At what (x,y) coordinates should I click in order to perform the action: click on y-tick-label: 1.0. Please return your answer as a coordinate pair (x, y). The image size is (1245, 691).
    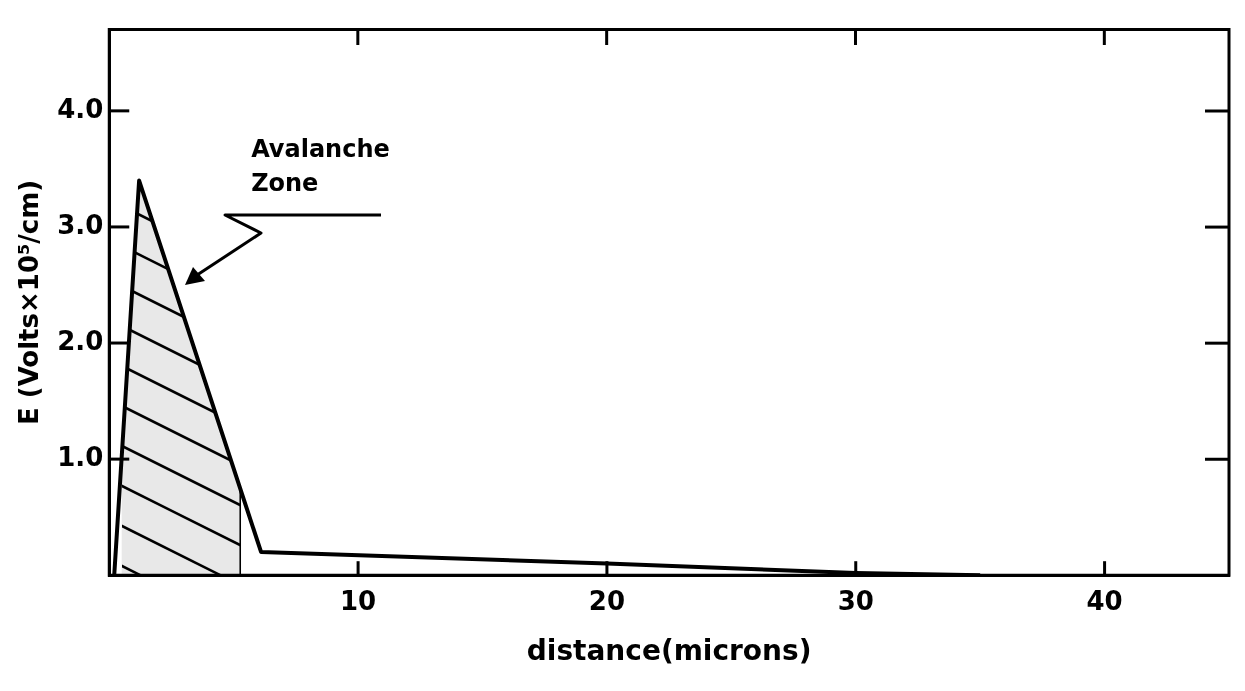
    Looking at the image, I should click on (80, 456).